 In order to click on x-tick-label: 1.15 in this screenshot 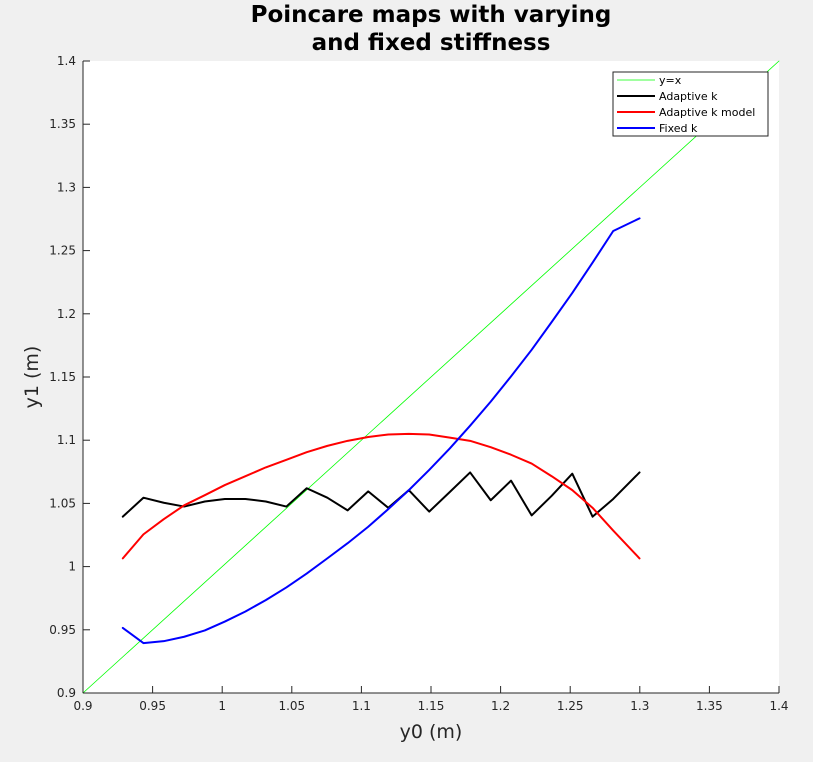, I will do `click(431, 706)`.